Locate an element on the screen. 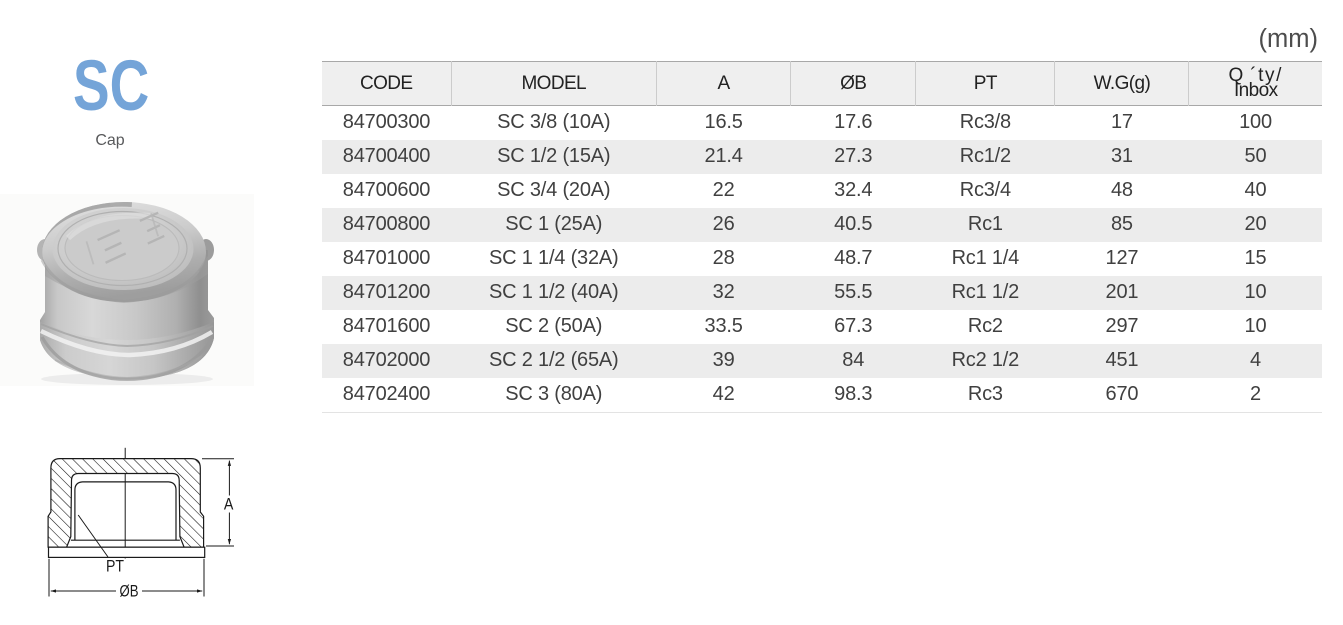 The image size is (1343, 625). svg-text: PT is located at coordinates (115, 566).